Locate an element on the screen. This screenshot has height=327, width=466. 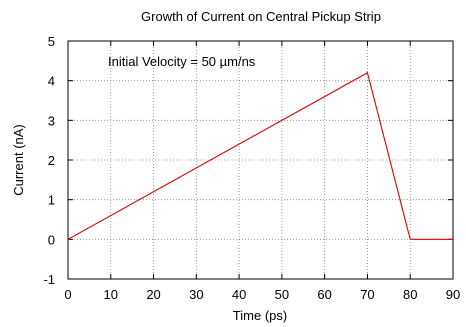
y-tick-label: 5 is located at coordinates (51, 41).